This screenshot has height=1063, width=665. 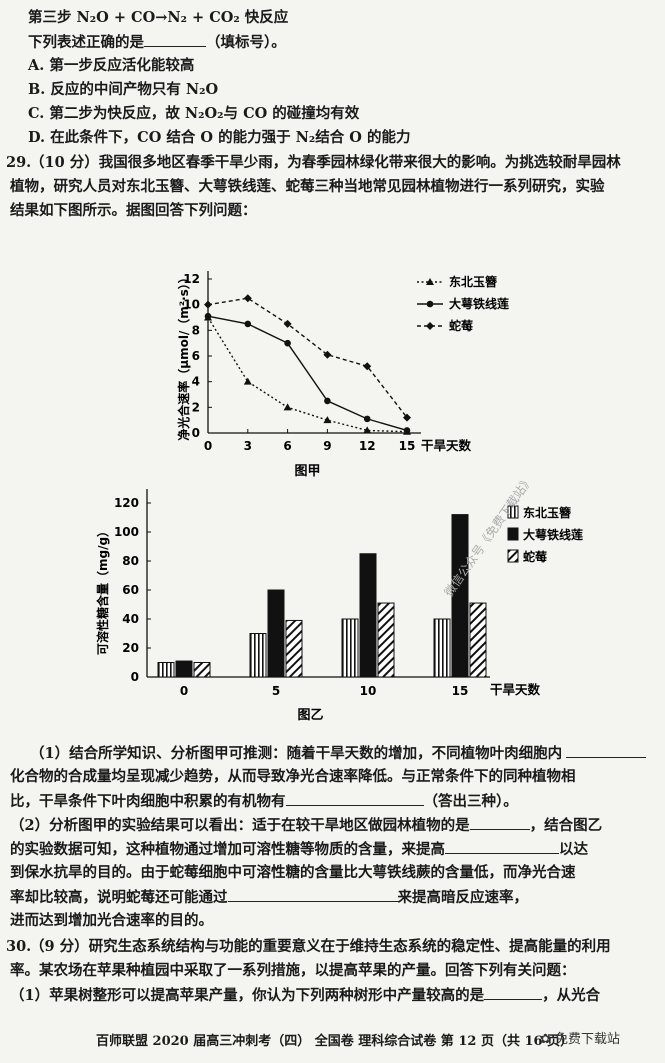 What do you see at coordinates (460, 691) in the screenshot?
I see `chart-b-x-tick-label: 15` at bounding box center [460, 691].